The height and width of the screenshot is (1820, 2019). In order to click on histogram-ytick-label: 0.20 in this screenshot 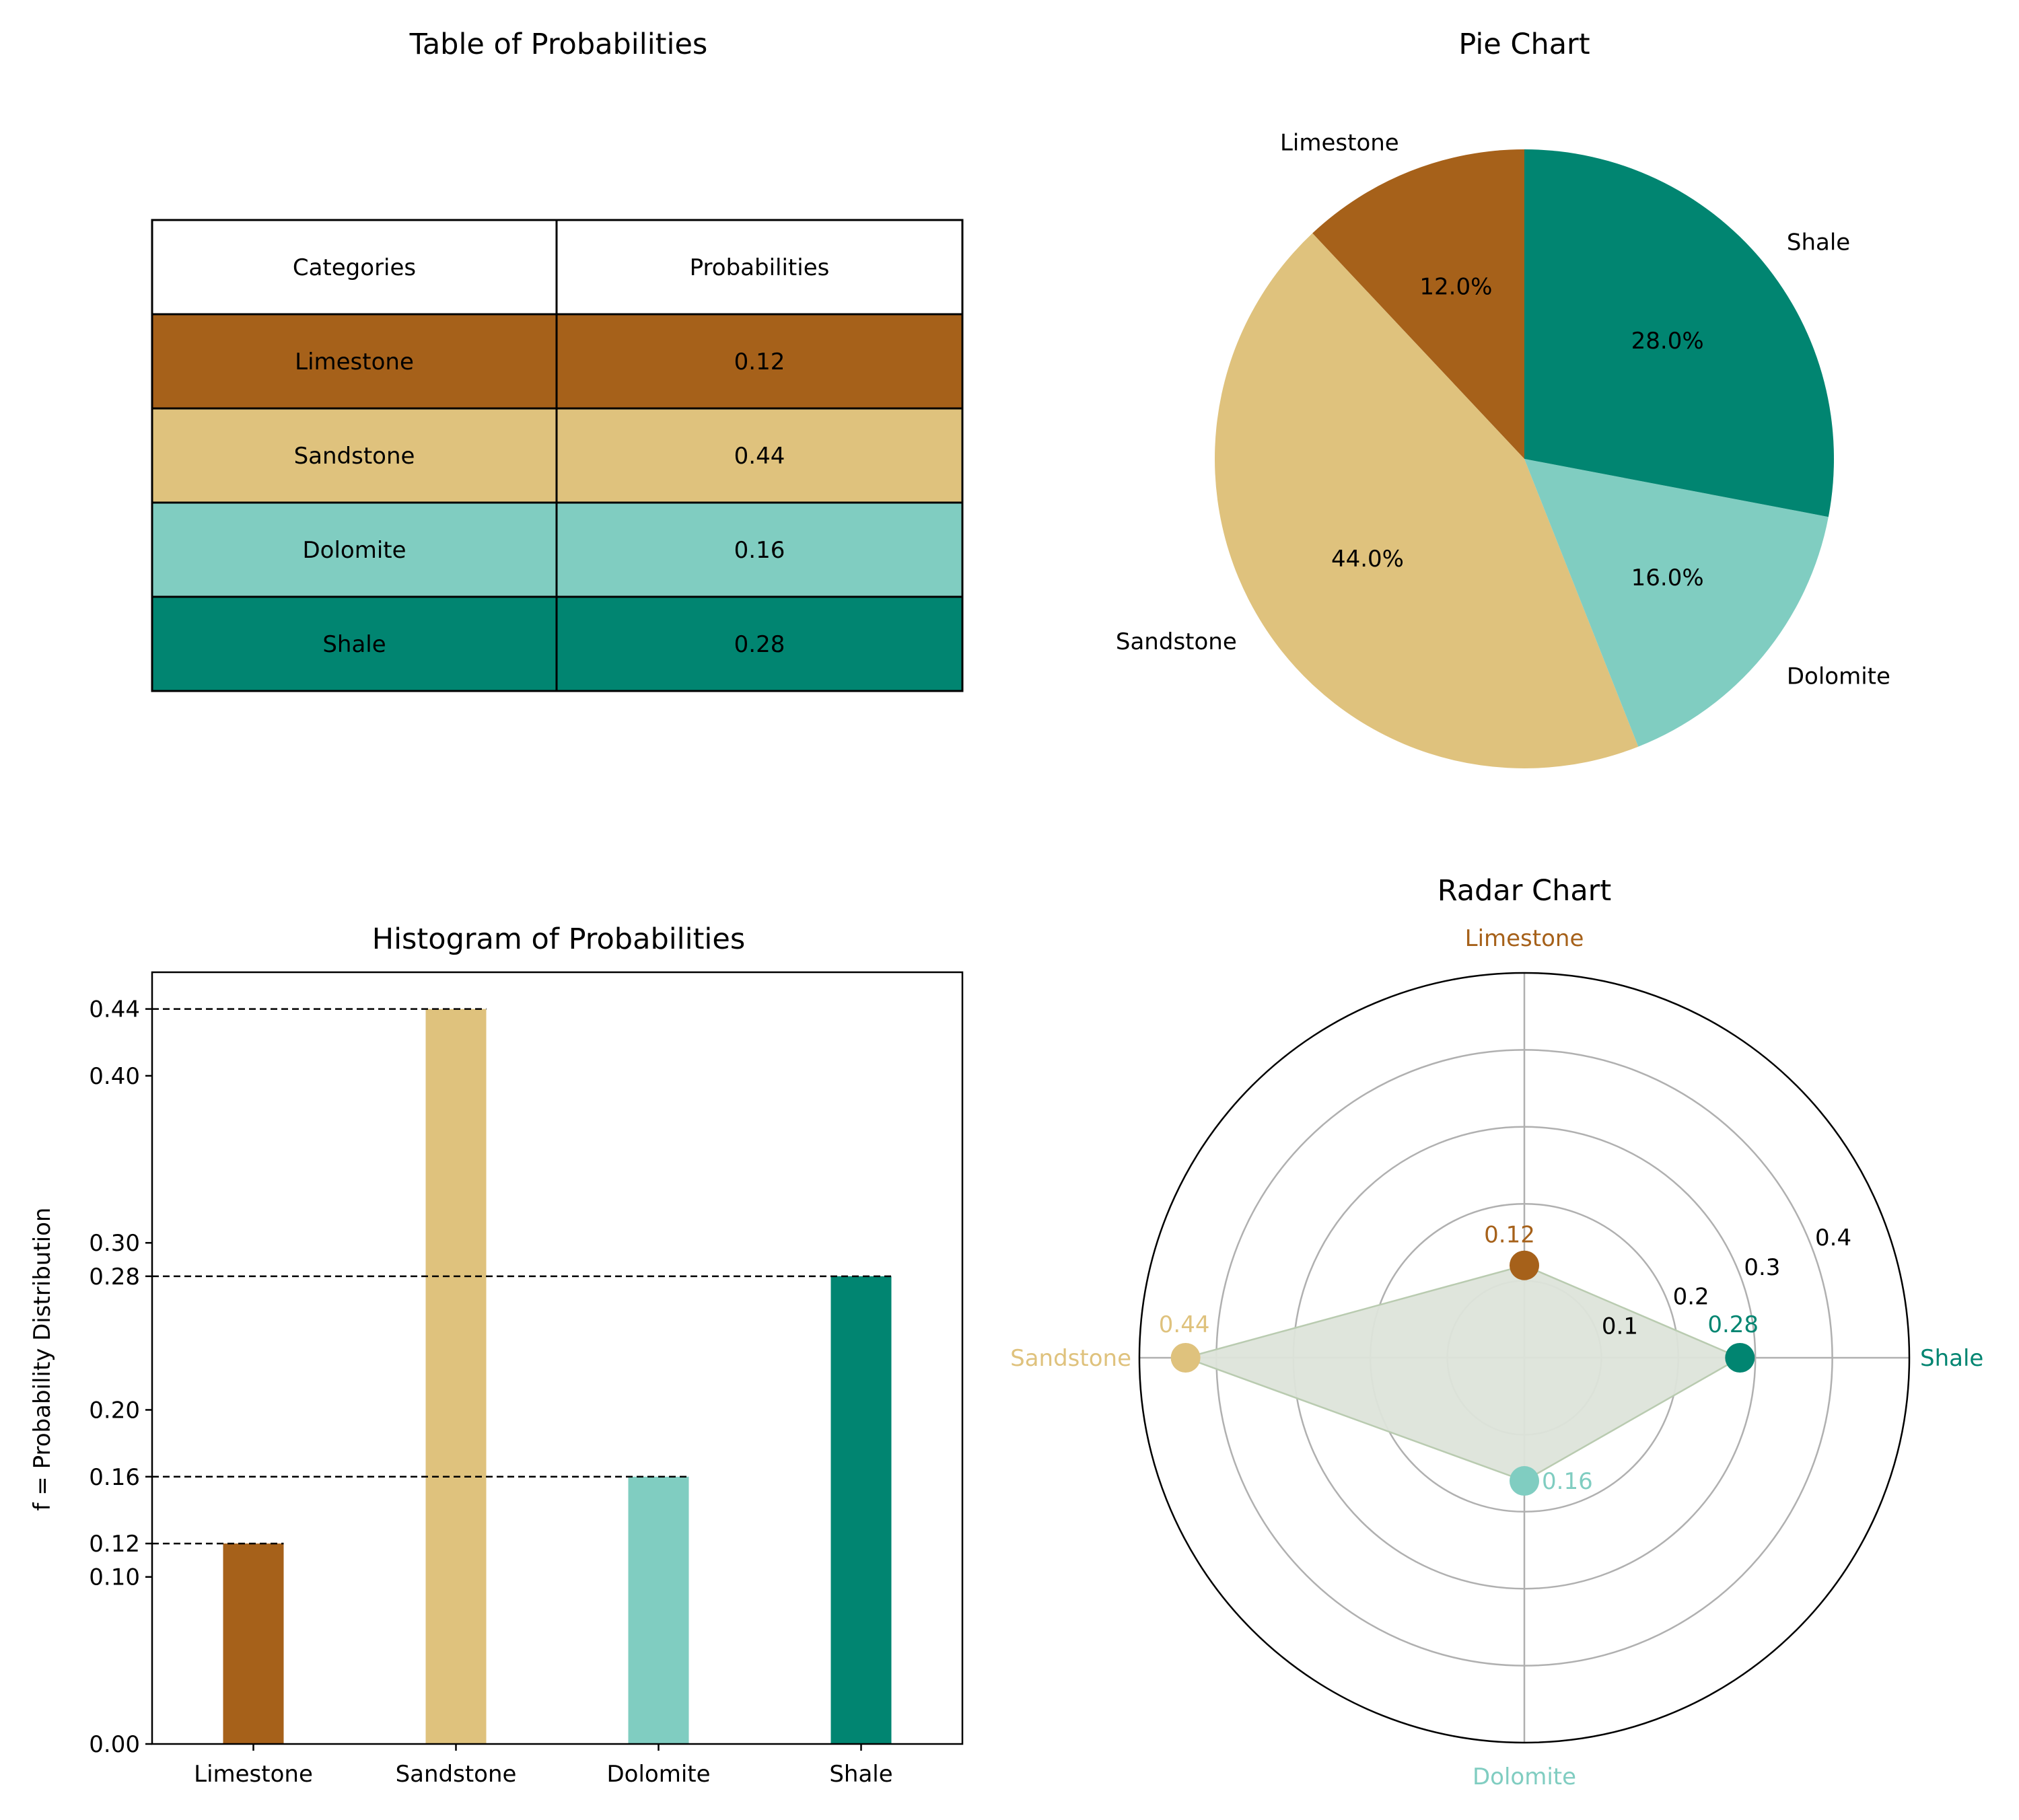, I will do `click(115, 1410)`.